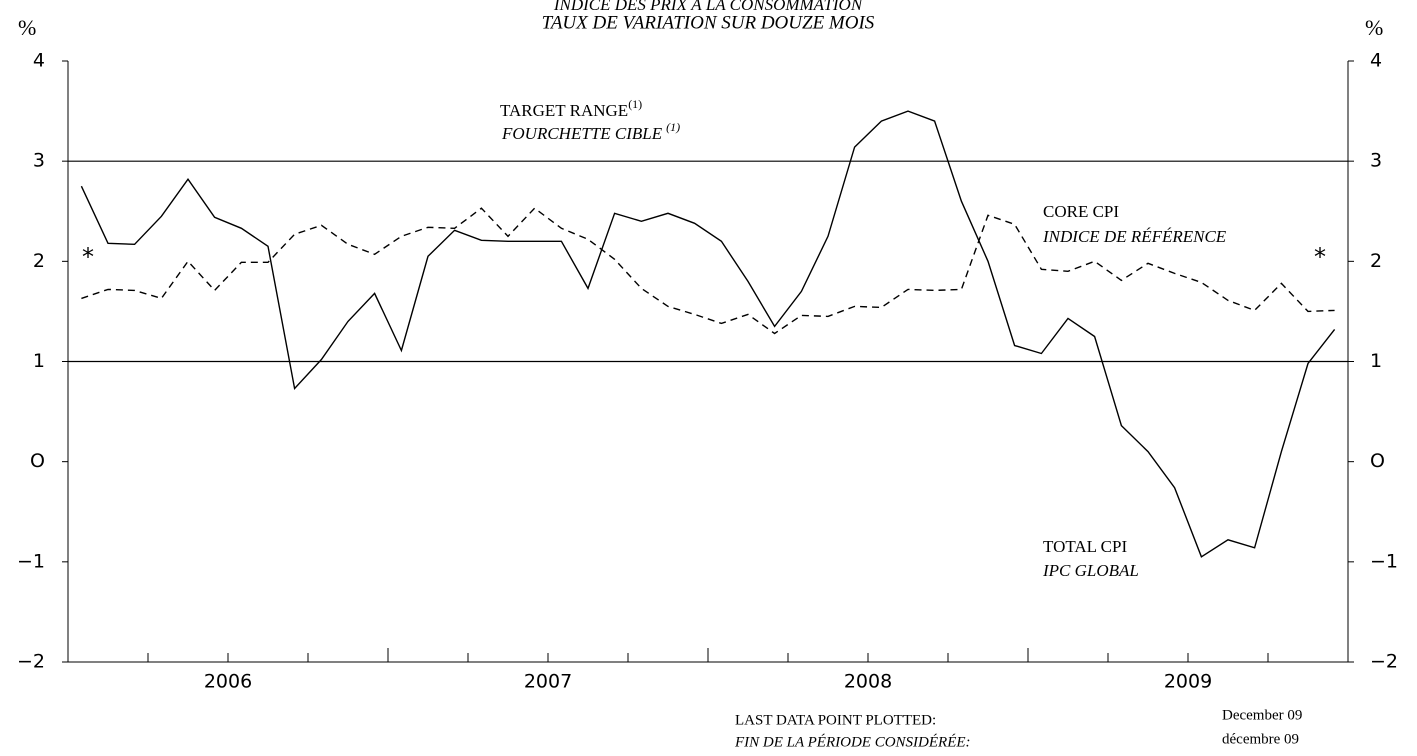 The height and width of the screenshot is (756, 1417). What do you see at coordinates (1376, 61) in the screenshot?
I see `y2-tick-label: 4` at bounding box center [1376, 61].